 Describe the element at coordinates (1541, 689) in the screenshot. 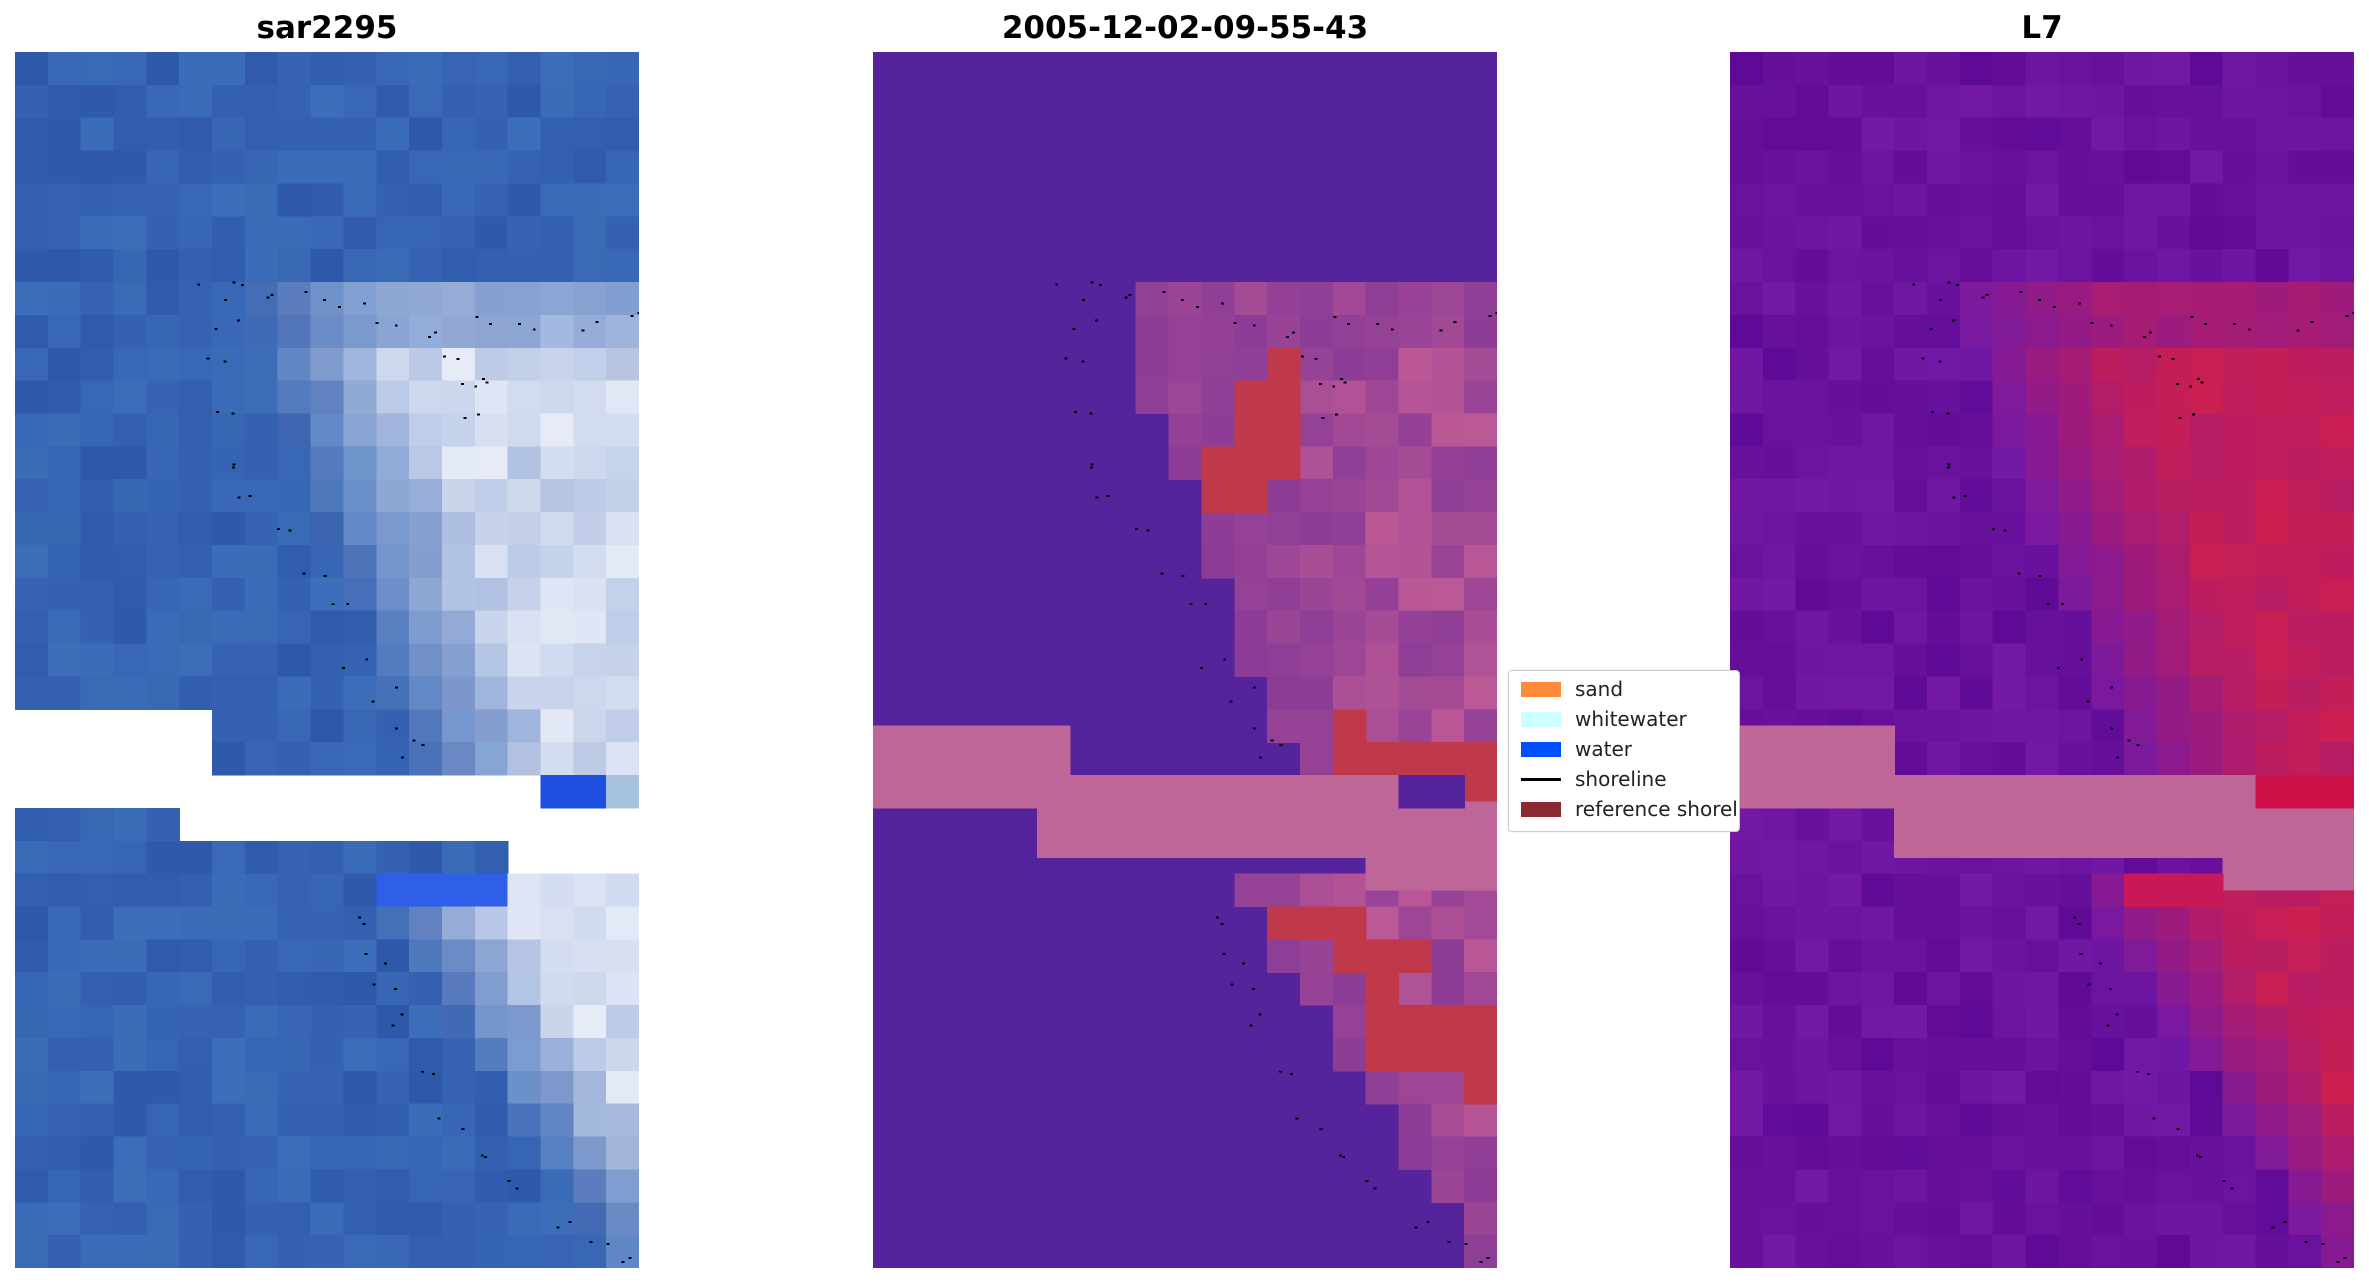

I see `sand-swatch` at that location.